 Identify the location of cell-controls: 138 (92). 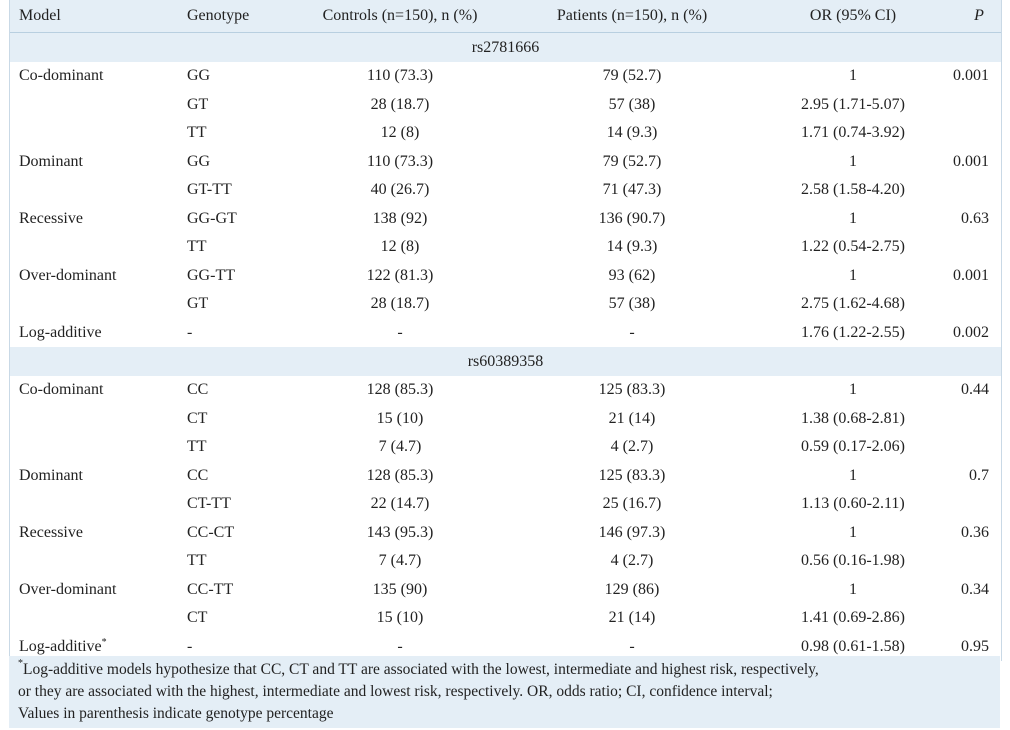
(400, 218).